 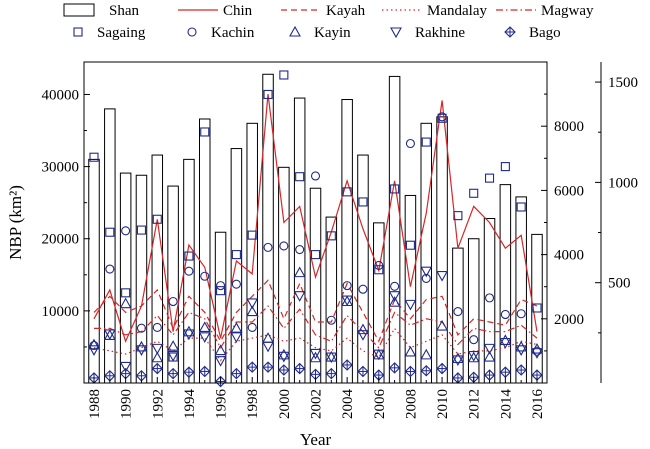 I want to click on point-rakhine-2015, so click(x=521, y=350).